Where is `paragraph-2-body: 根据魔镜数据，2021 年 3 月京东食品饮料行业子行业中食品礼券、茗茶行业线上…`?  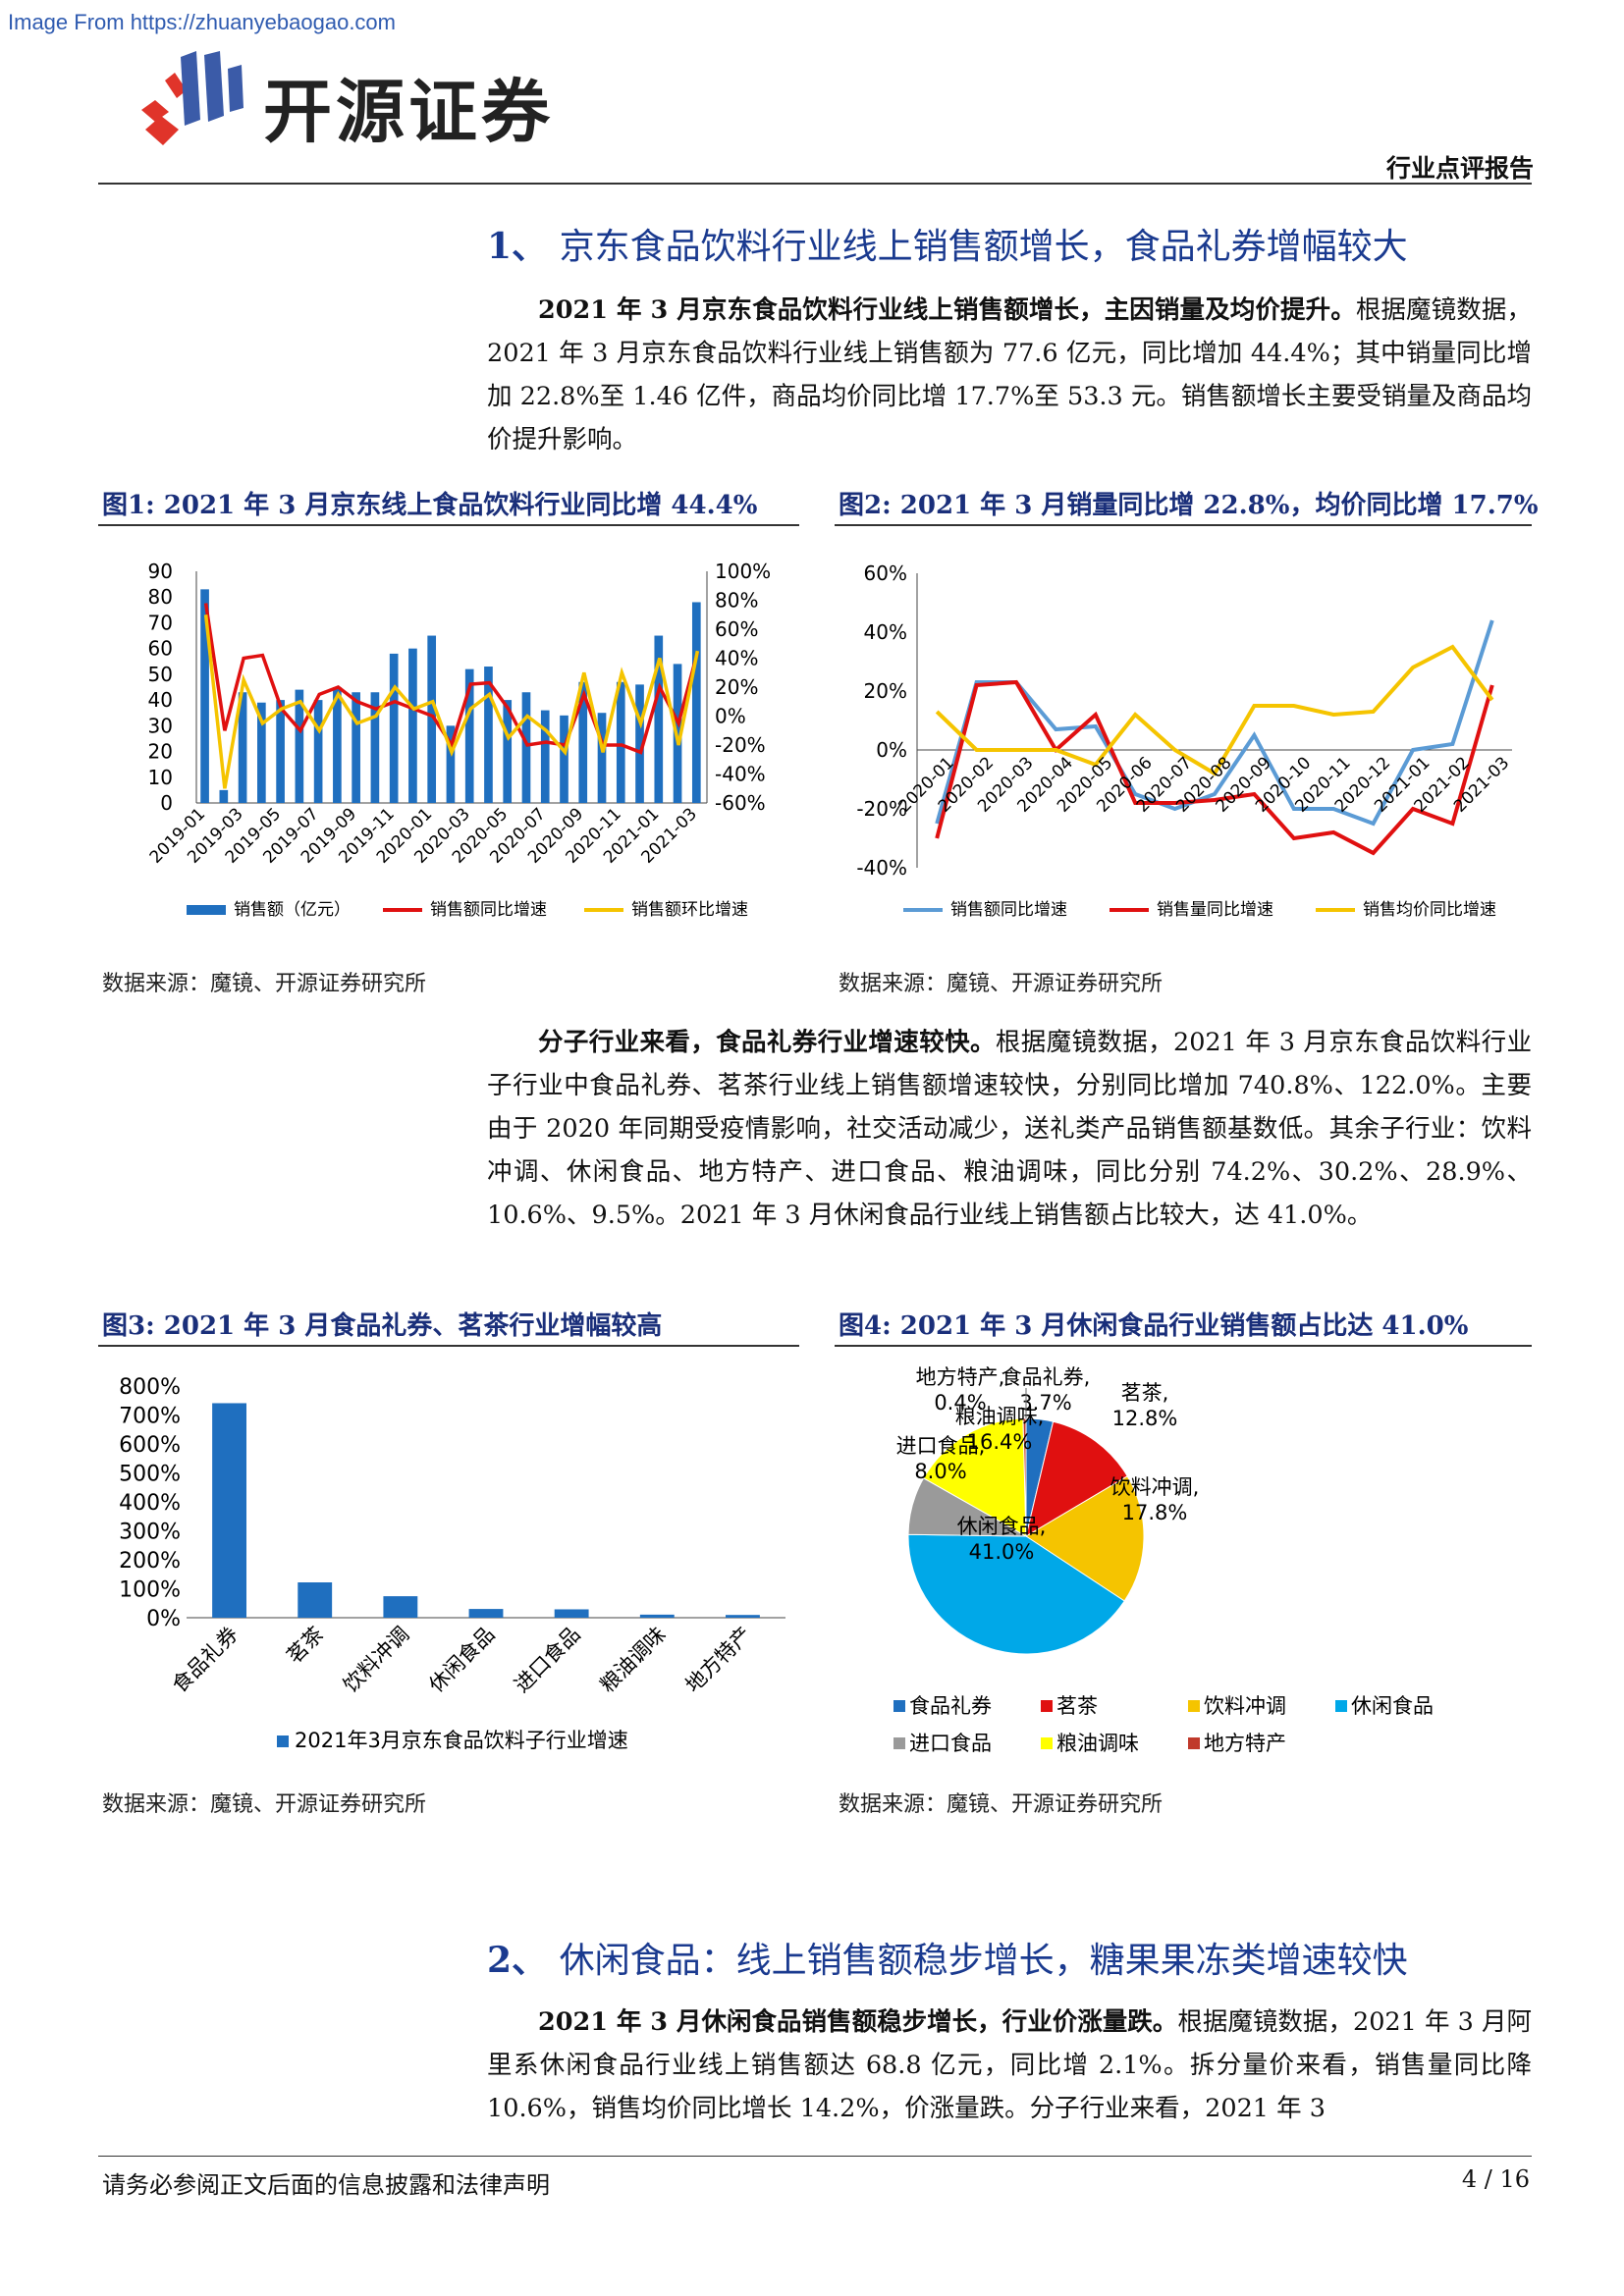 paragraph-2-body: 根据魔镜数据，2021 年 3 月京东食品饮料行业子行业中食品礼券、茗茶行业线上… is located at coordinates (1009, 1129).